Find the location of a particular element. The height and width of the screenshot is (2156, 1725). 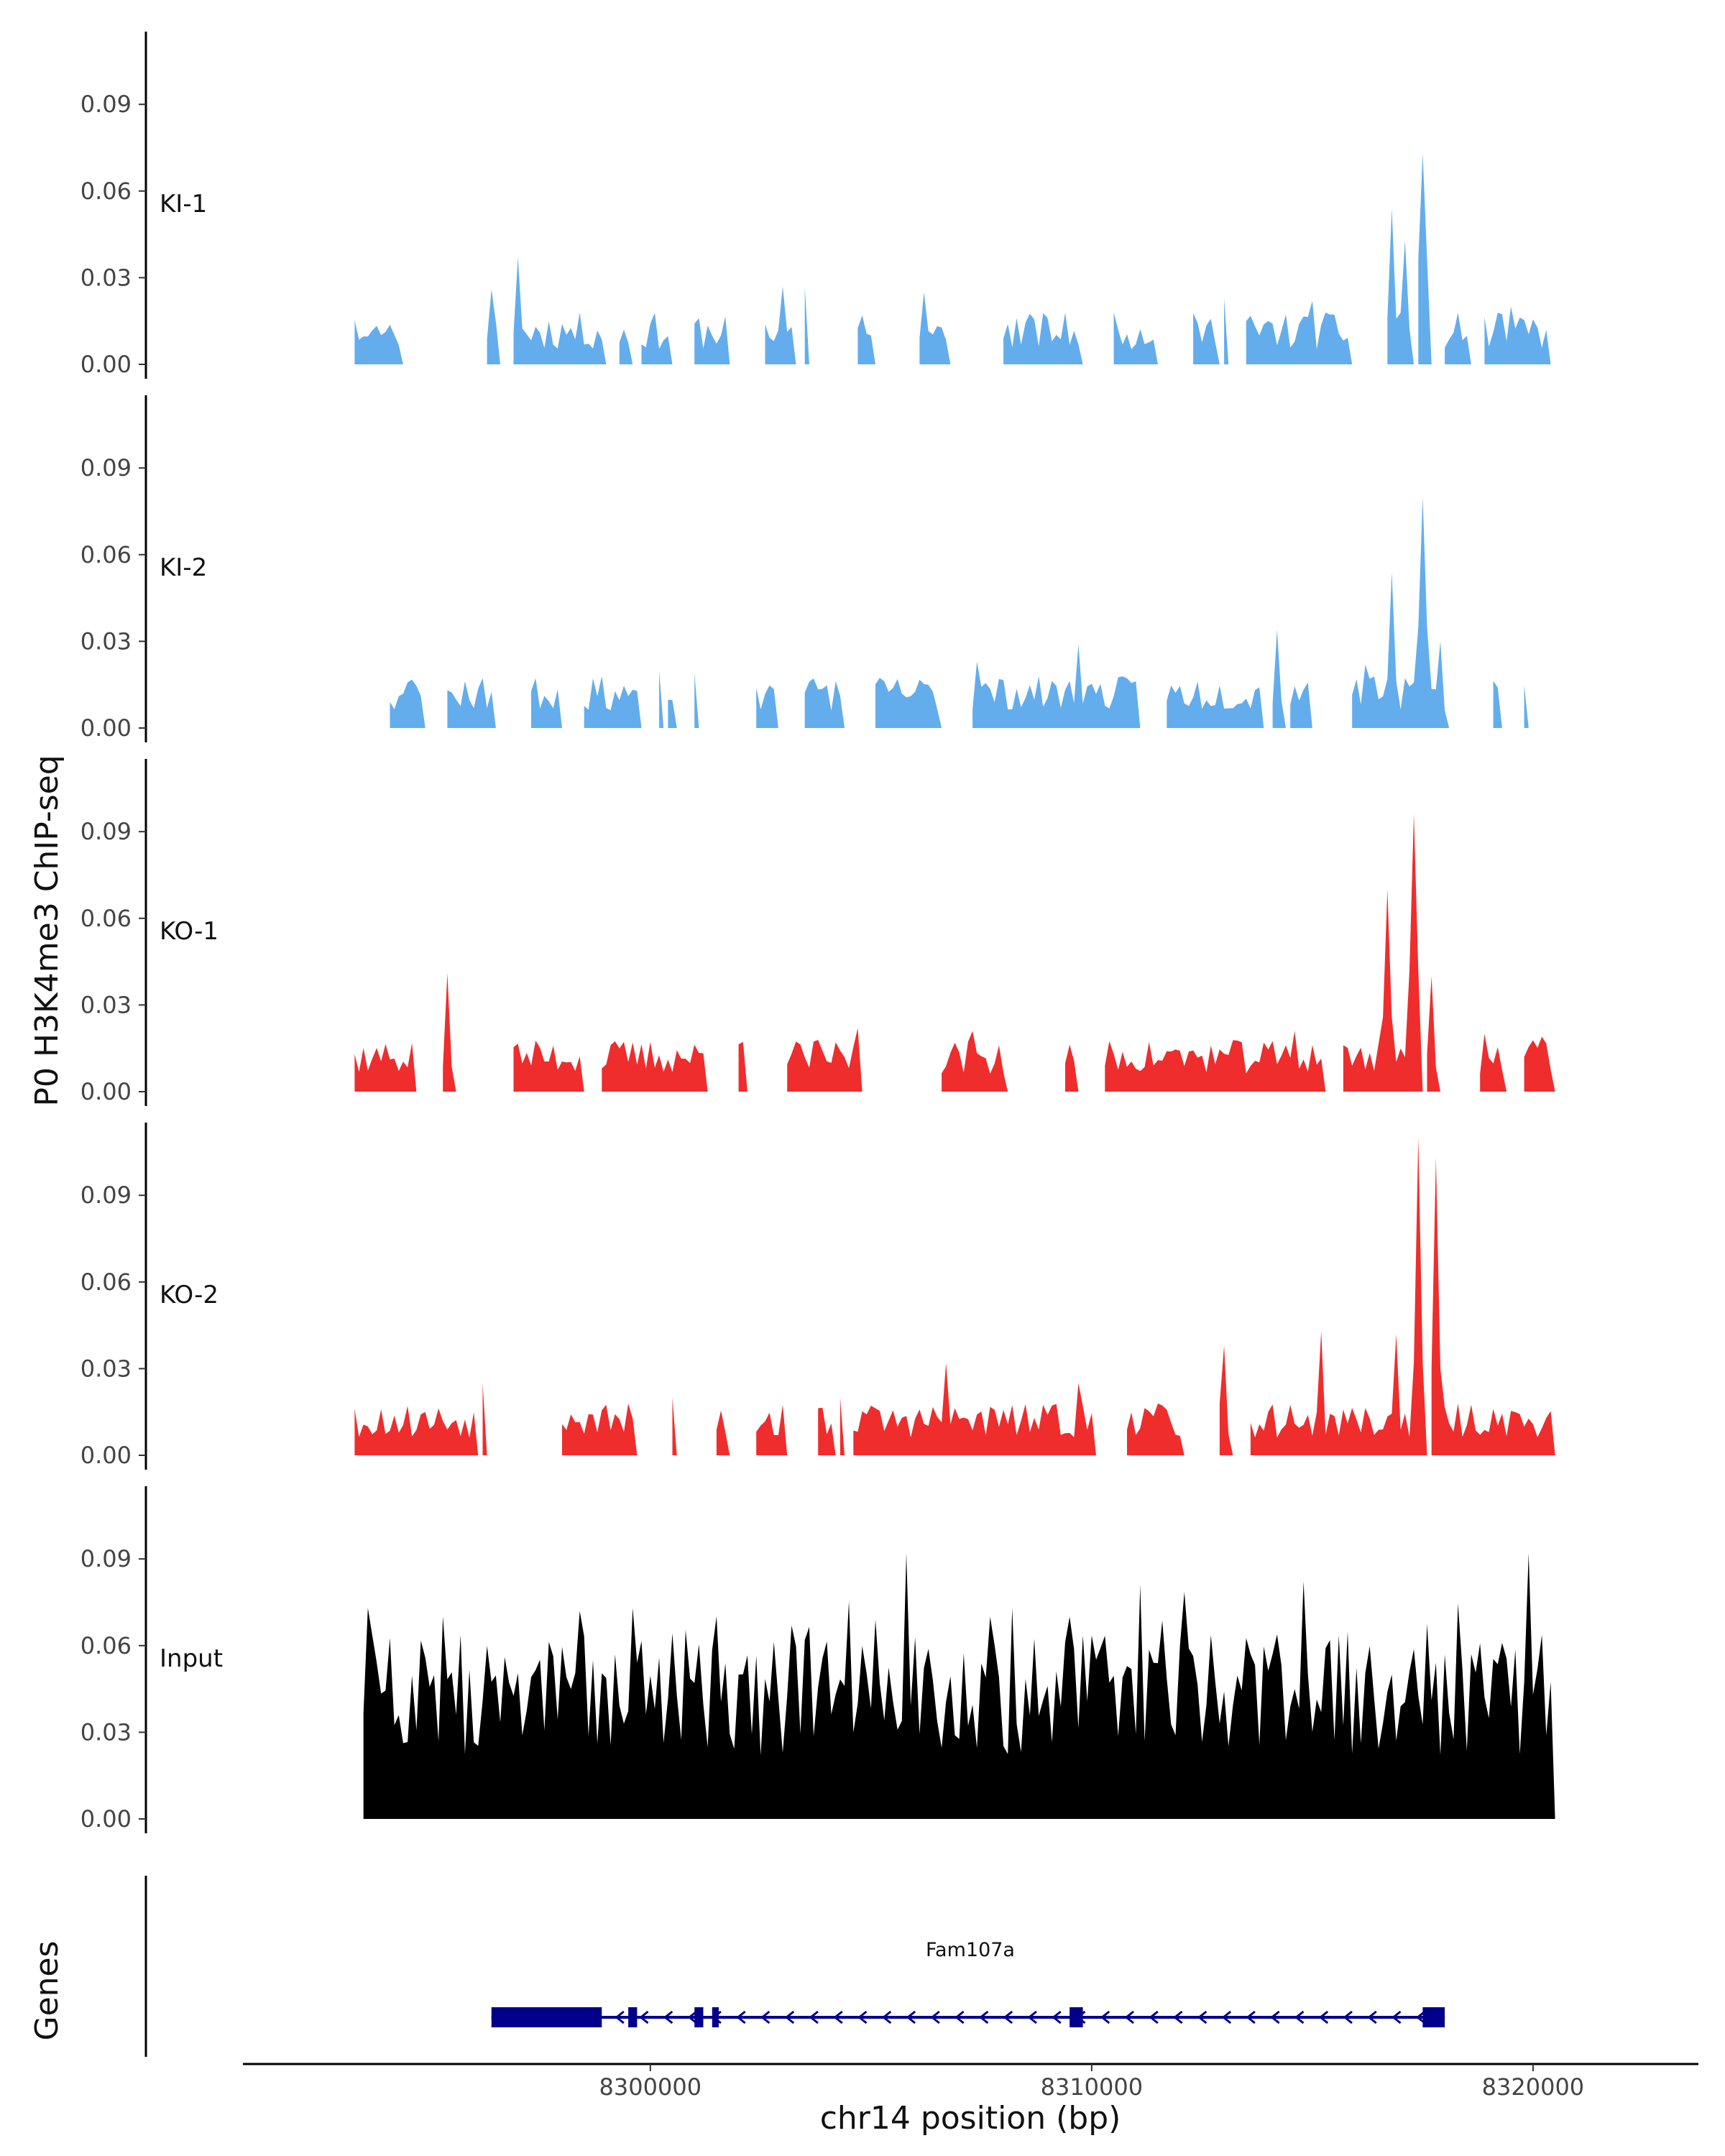

x-tick-label: 8300000 is located at coordinates (650, 2087).